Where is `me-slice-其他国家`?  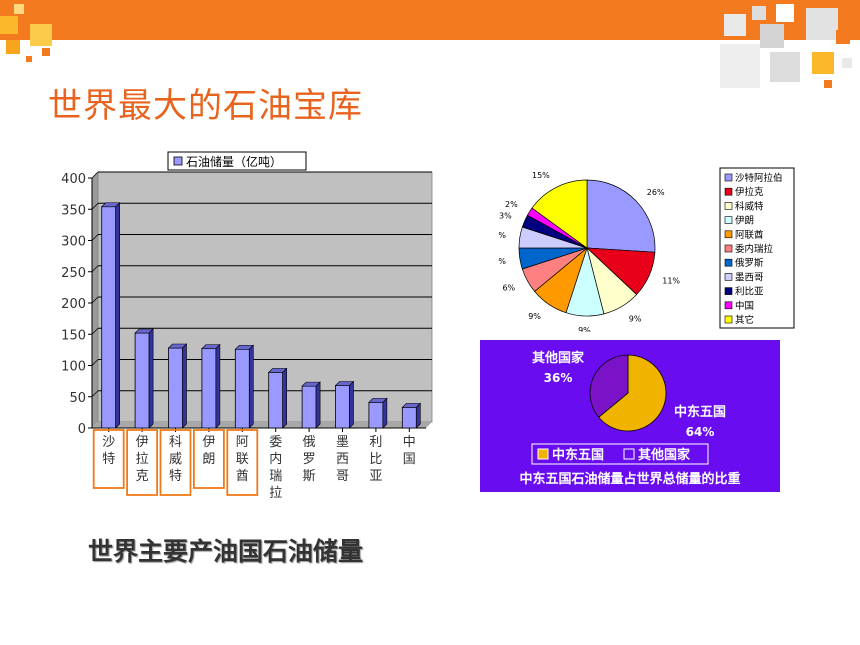
me-slice-其他国家 is located at coordinates (609, 386).